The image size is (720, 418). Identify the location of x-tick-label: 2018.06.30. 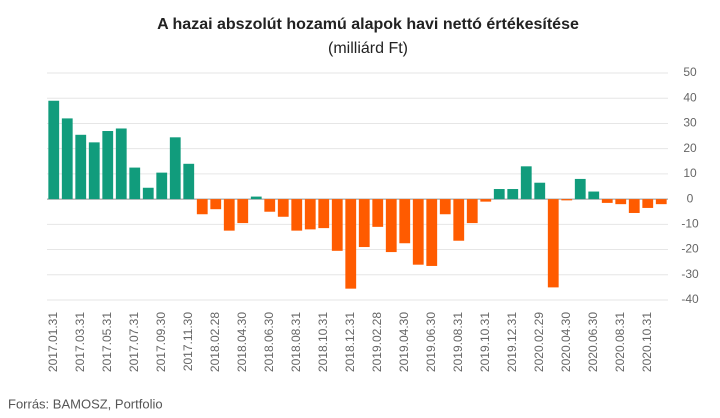
(269, 342).